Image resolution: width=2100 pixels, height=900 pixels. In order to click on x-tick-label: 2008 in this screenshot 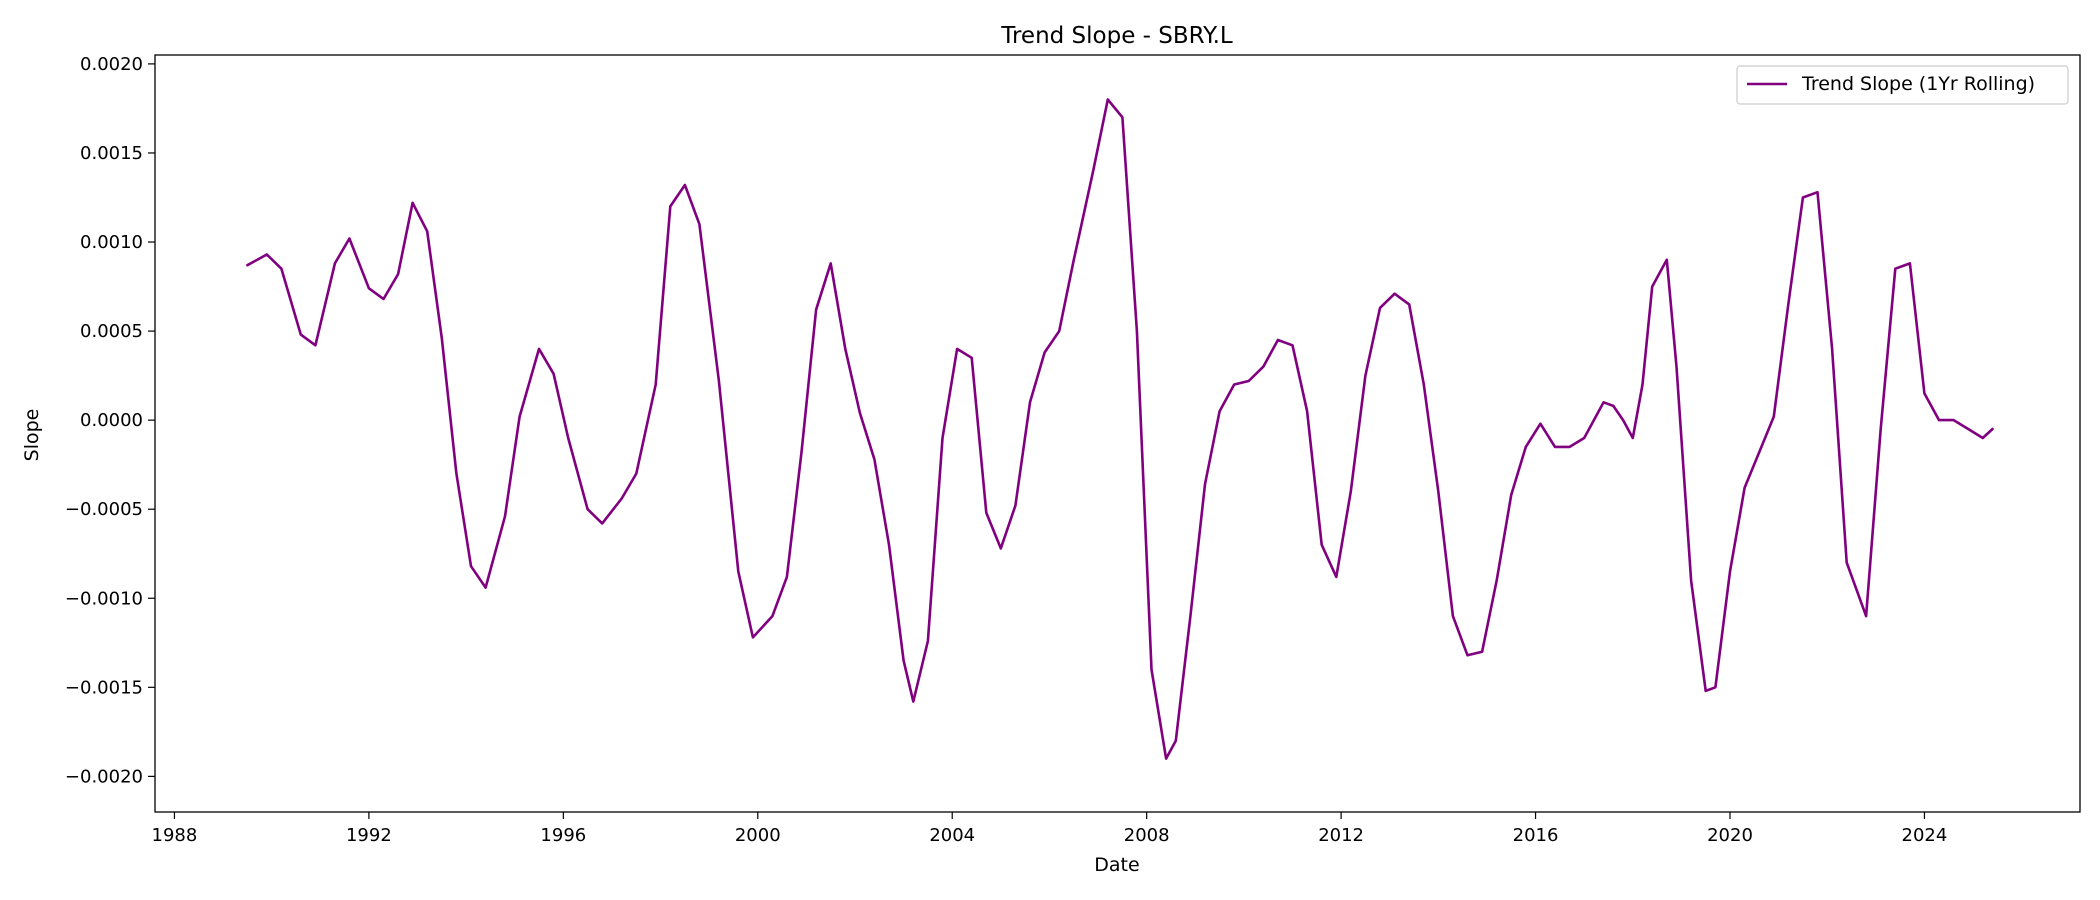, I will do `click(1147, 835)`.